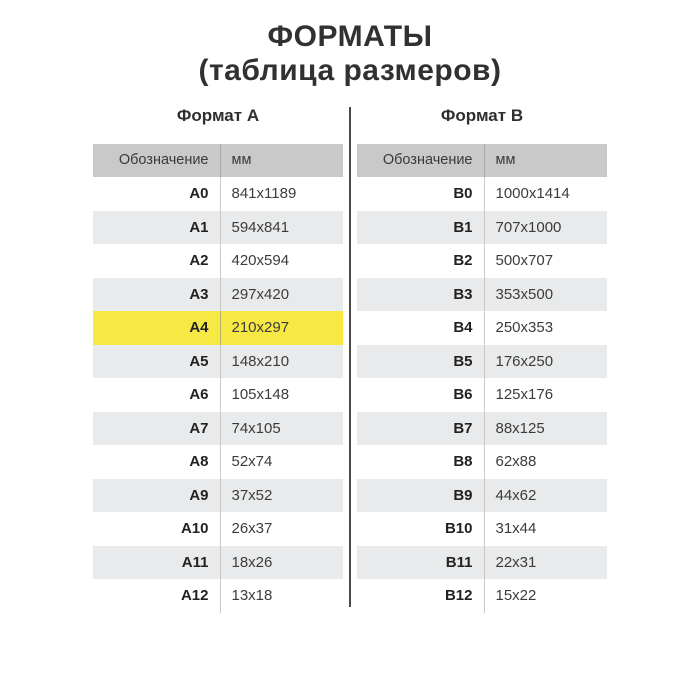  Describe the element at coordinates (520, 428) in the screenshot. I see `format-size-mm: 88x125` at that location.